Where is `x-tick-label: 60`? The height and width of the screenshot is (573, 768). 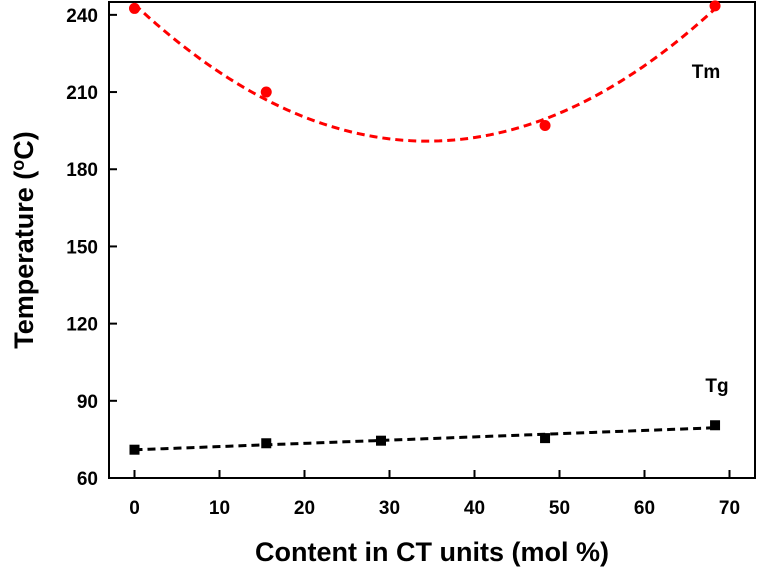
x-tick-label: 60 is located at coordinates (644, 508).